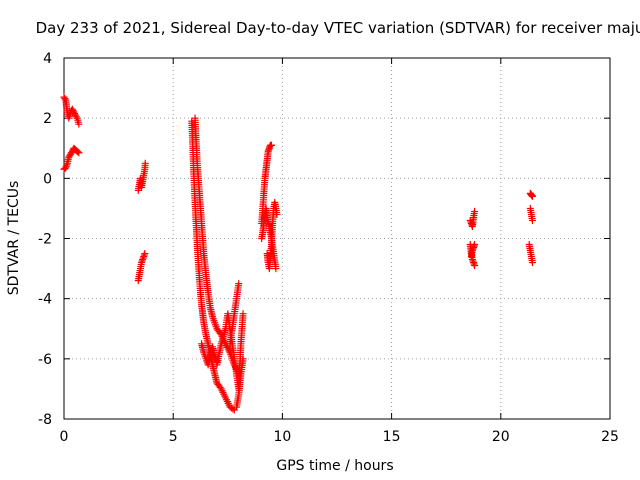  What do you see at coordinates (610, 437) in the screenshot?
I see `x-tick-label: 25` at bounding box center [610, 437].